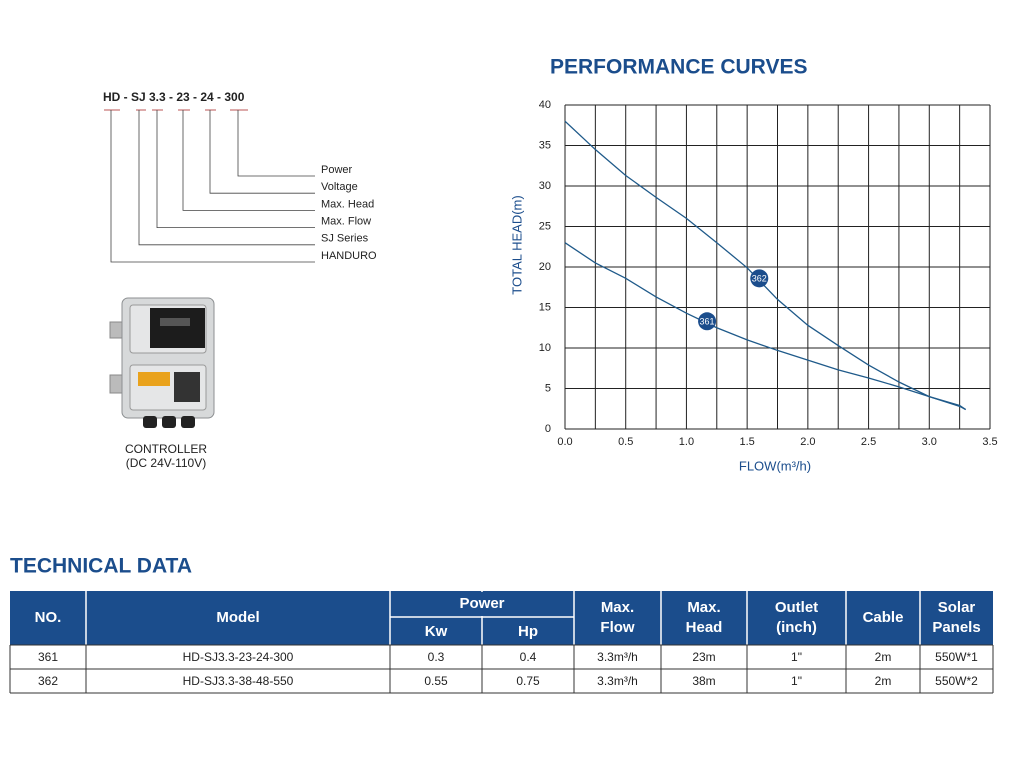 Image resolution: width=1009 pixels, height=768 pixels. I want to click on y-tick-label: 35, so click(545, 145).